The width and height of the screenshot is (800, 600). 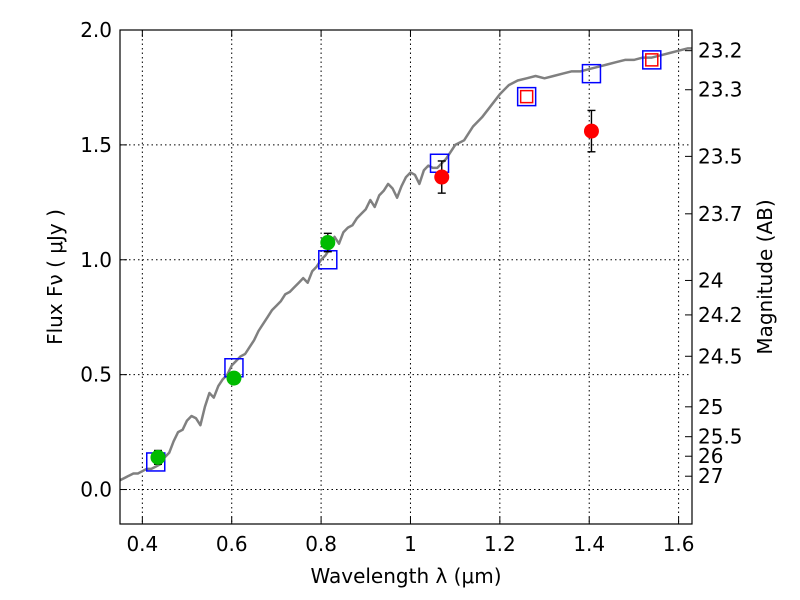 I want to click on y2-tick-label: 23.2, so click(x=720, y=51).